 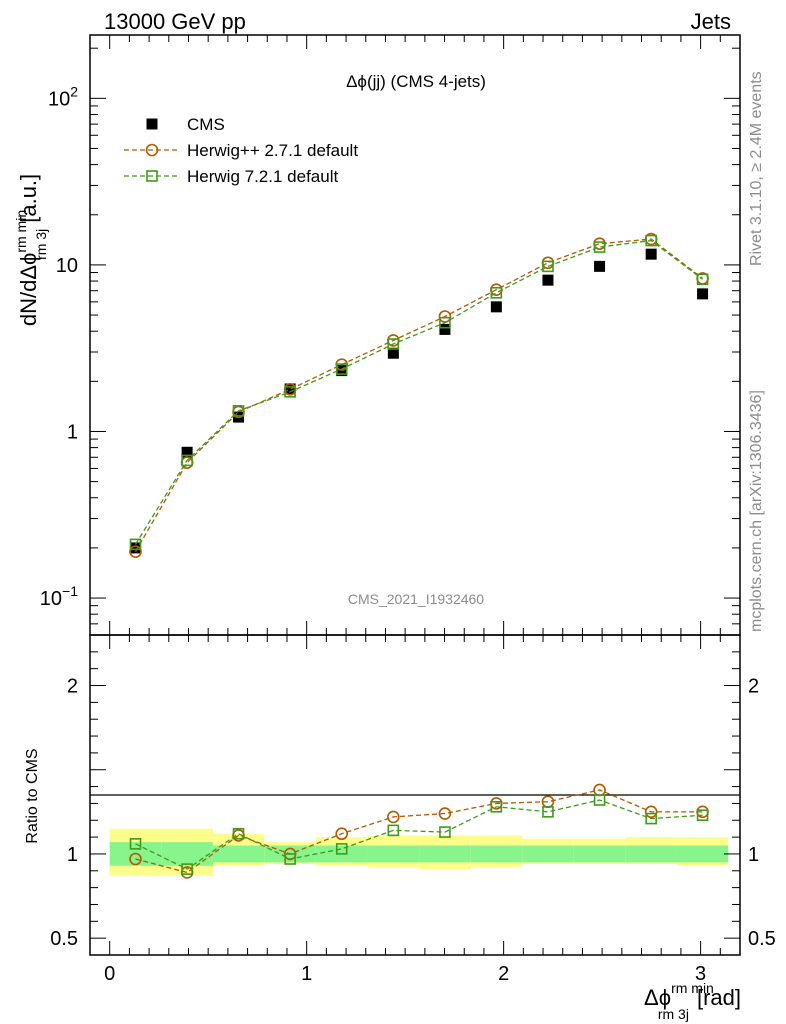 What do you see at coordinates (306, 974) in the screenshot?
I see `x-tick-label: 1` at bounding box center [306, 974].